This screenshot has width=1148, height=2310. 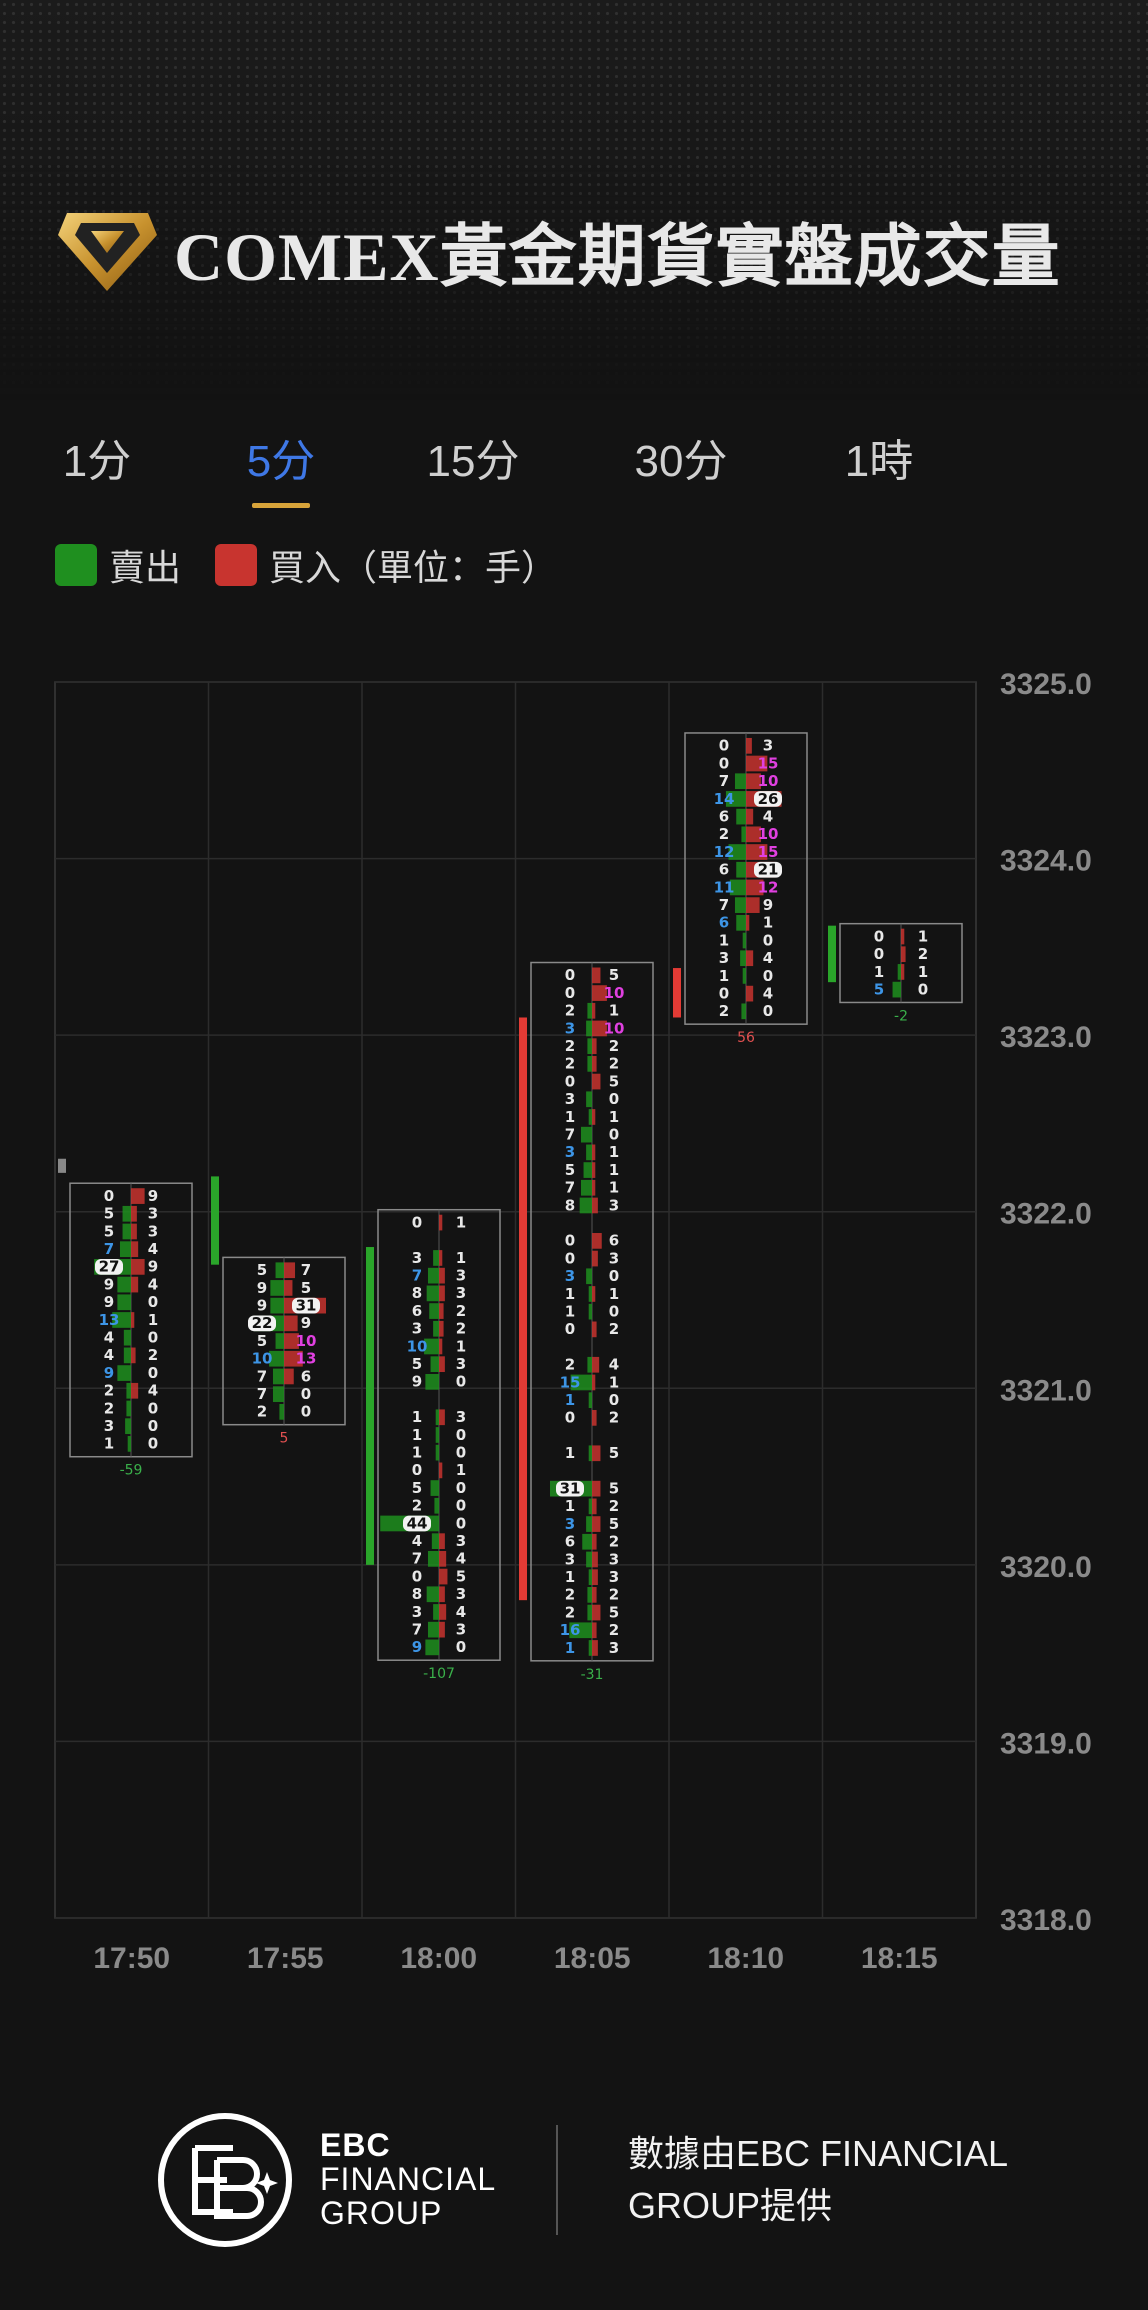 I want to click on tab-30min: 30分, so click(x=681, y=461).